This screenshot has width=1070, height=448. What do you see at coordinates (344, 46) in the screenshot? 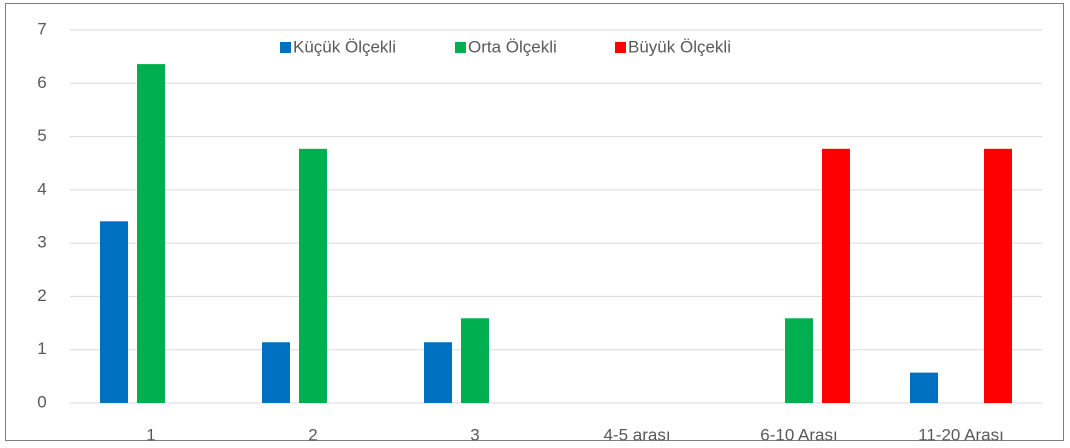
I see `legend-label: Küçük Ölçekli` at bounding box center [344, 46].